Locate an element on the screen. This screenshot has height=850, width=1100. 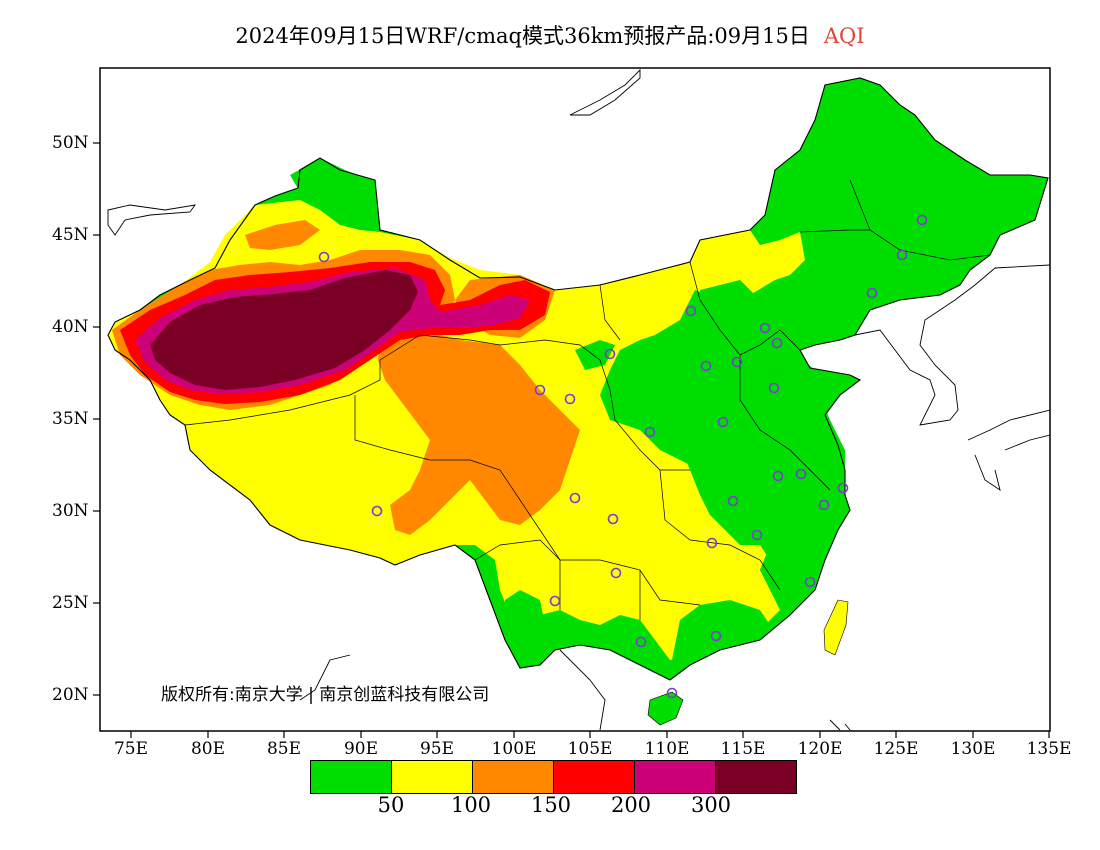
lon-label-130e: 130E is located at coordinates (973, 749).